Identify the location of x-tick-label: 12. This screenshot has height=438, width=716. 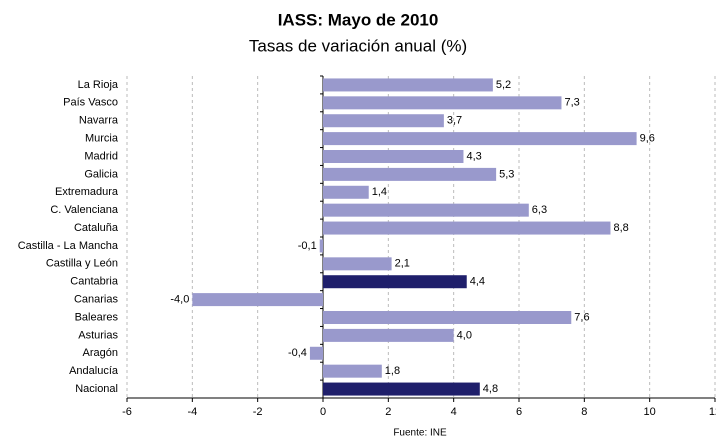
(712, 412).